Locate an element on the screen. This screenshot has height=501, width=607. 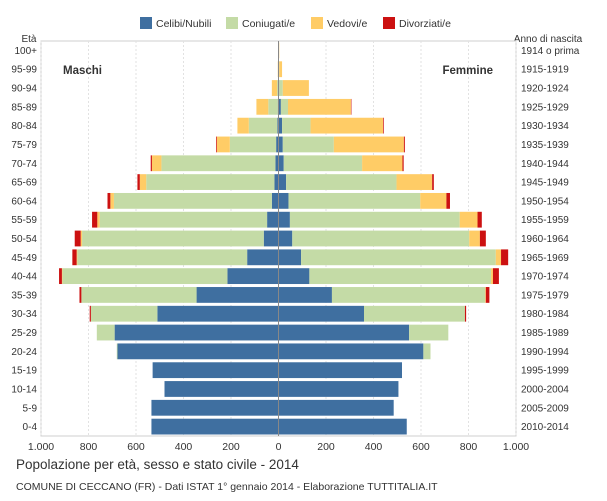
bar-male-30-34-divorziati-e is located at coordinates (90, 313).